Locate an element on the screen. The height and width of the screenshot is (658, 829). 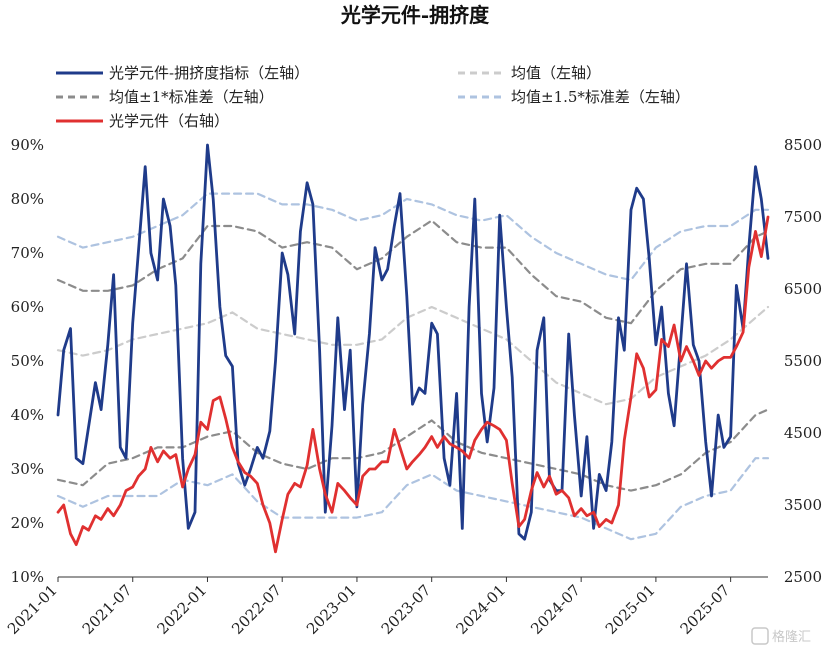
watermark-text: 格隆汇 is located at coordinates (791, 637).